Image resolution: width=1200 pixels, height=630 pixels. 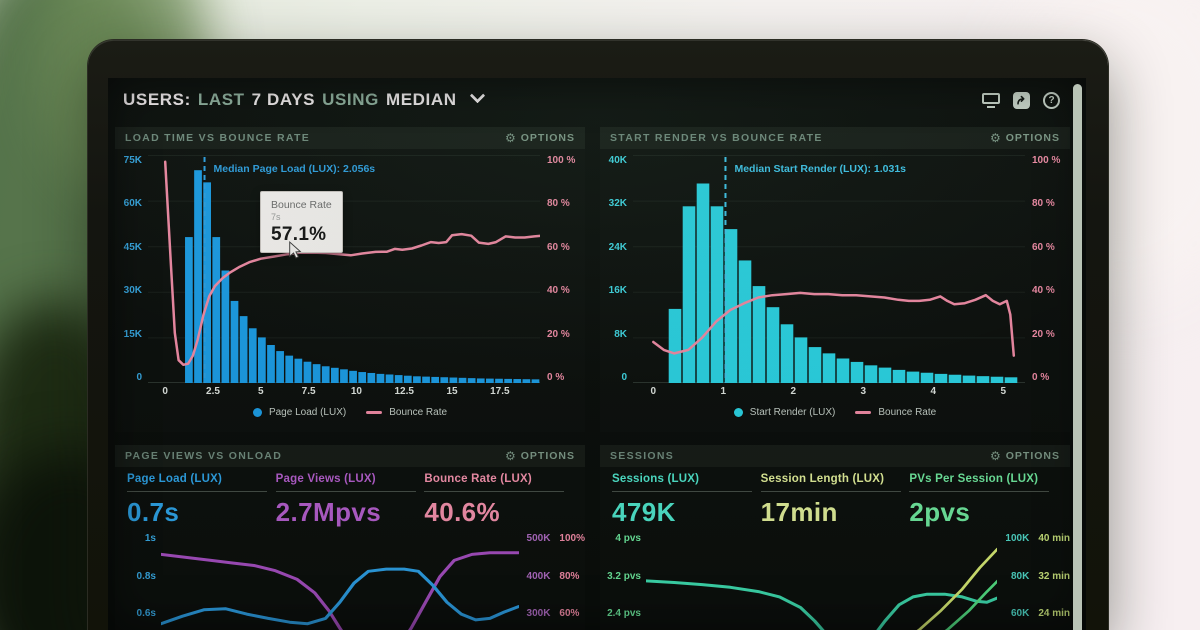 I want to click on scrollbar, so click(x=1077, y=357).